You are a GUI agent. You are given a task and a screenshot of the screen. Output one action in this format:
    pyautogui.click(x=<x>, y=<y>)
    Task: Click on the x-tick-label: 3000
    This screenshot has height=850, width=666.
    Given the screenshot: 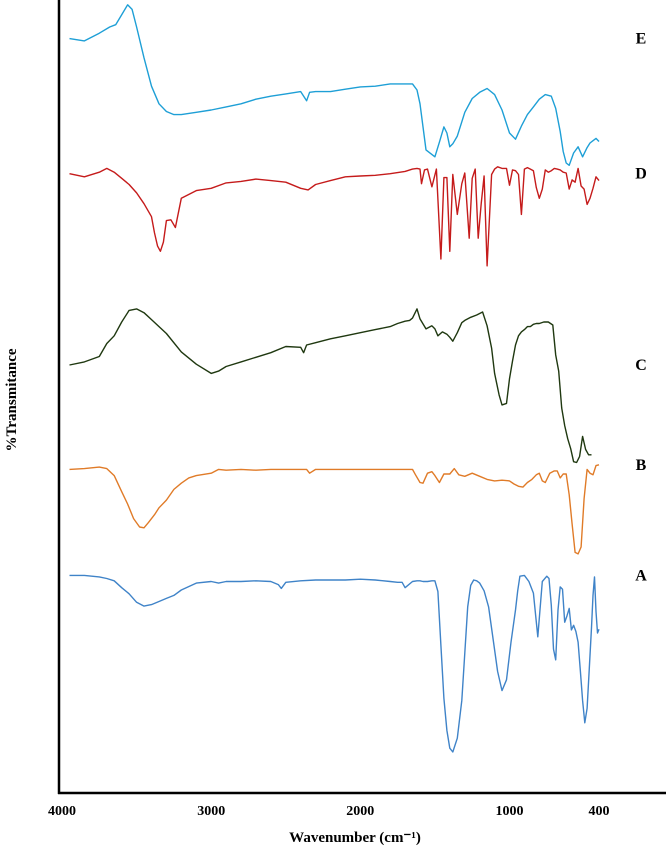 What is the action you would take?
    pyautogui.click(x=211, y=811)
    